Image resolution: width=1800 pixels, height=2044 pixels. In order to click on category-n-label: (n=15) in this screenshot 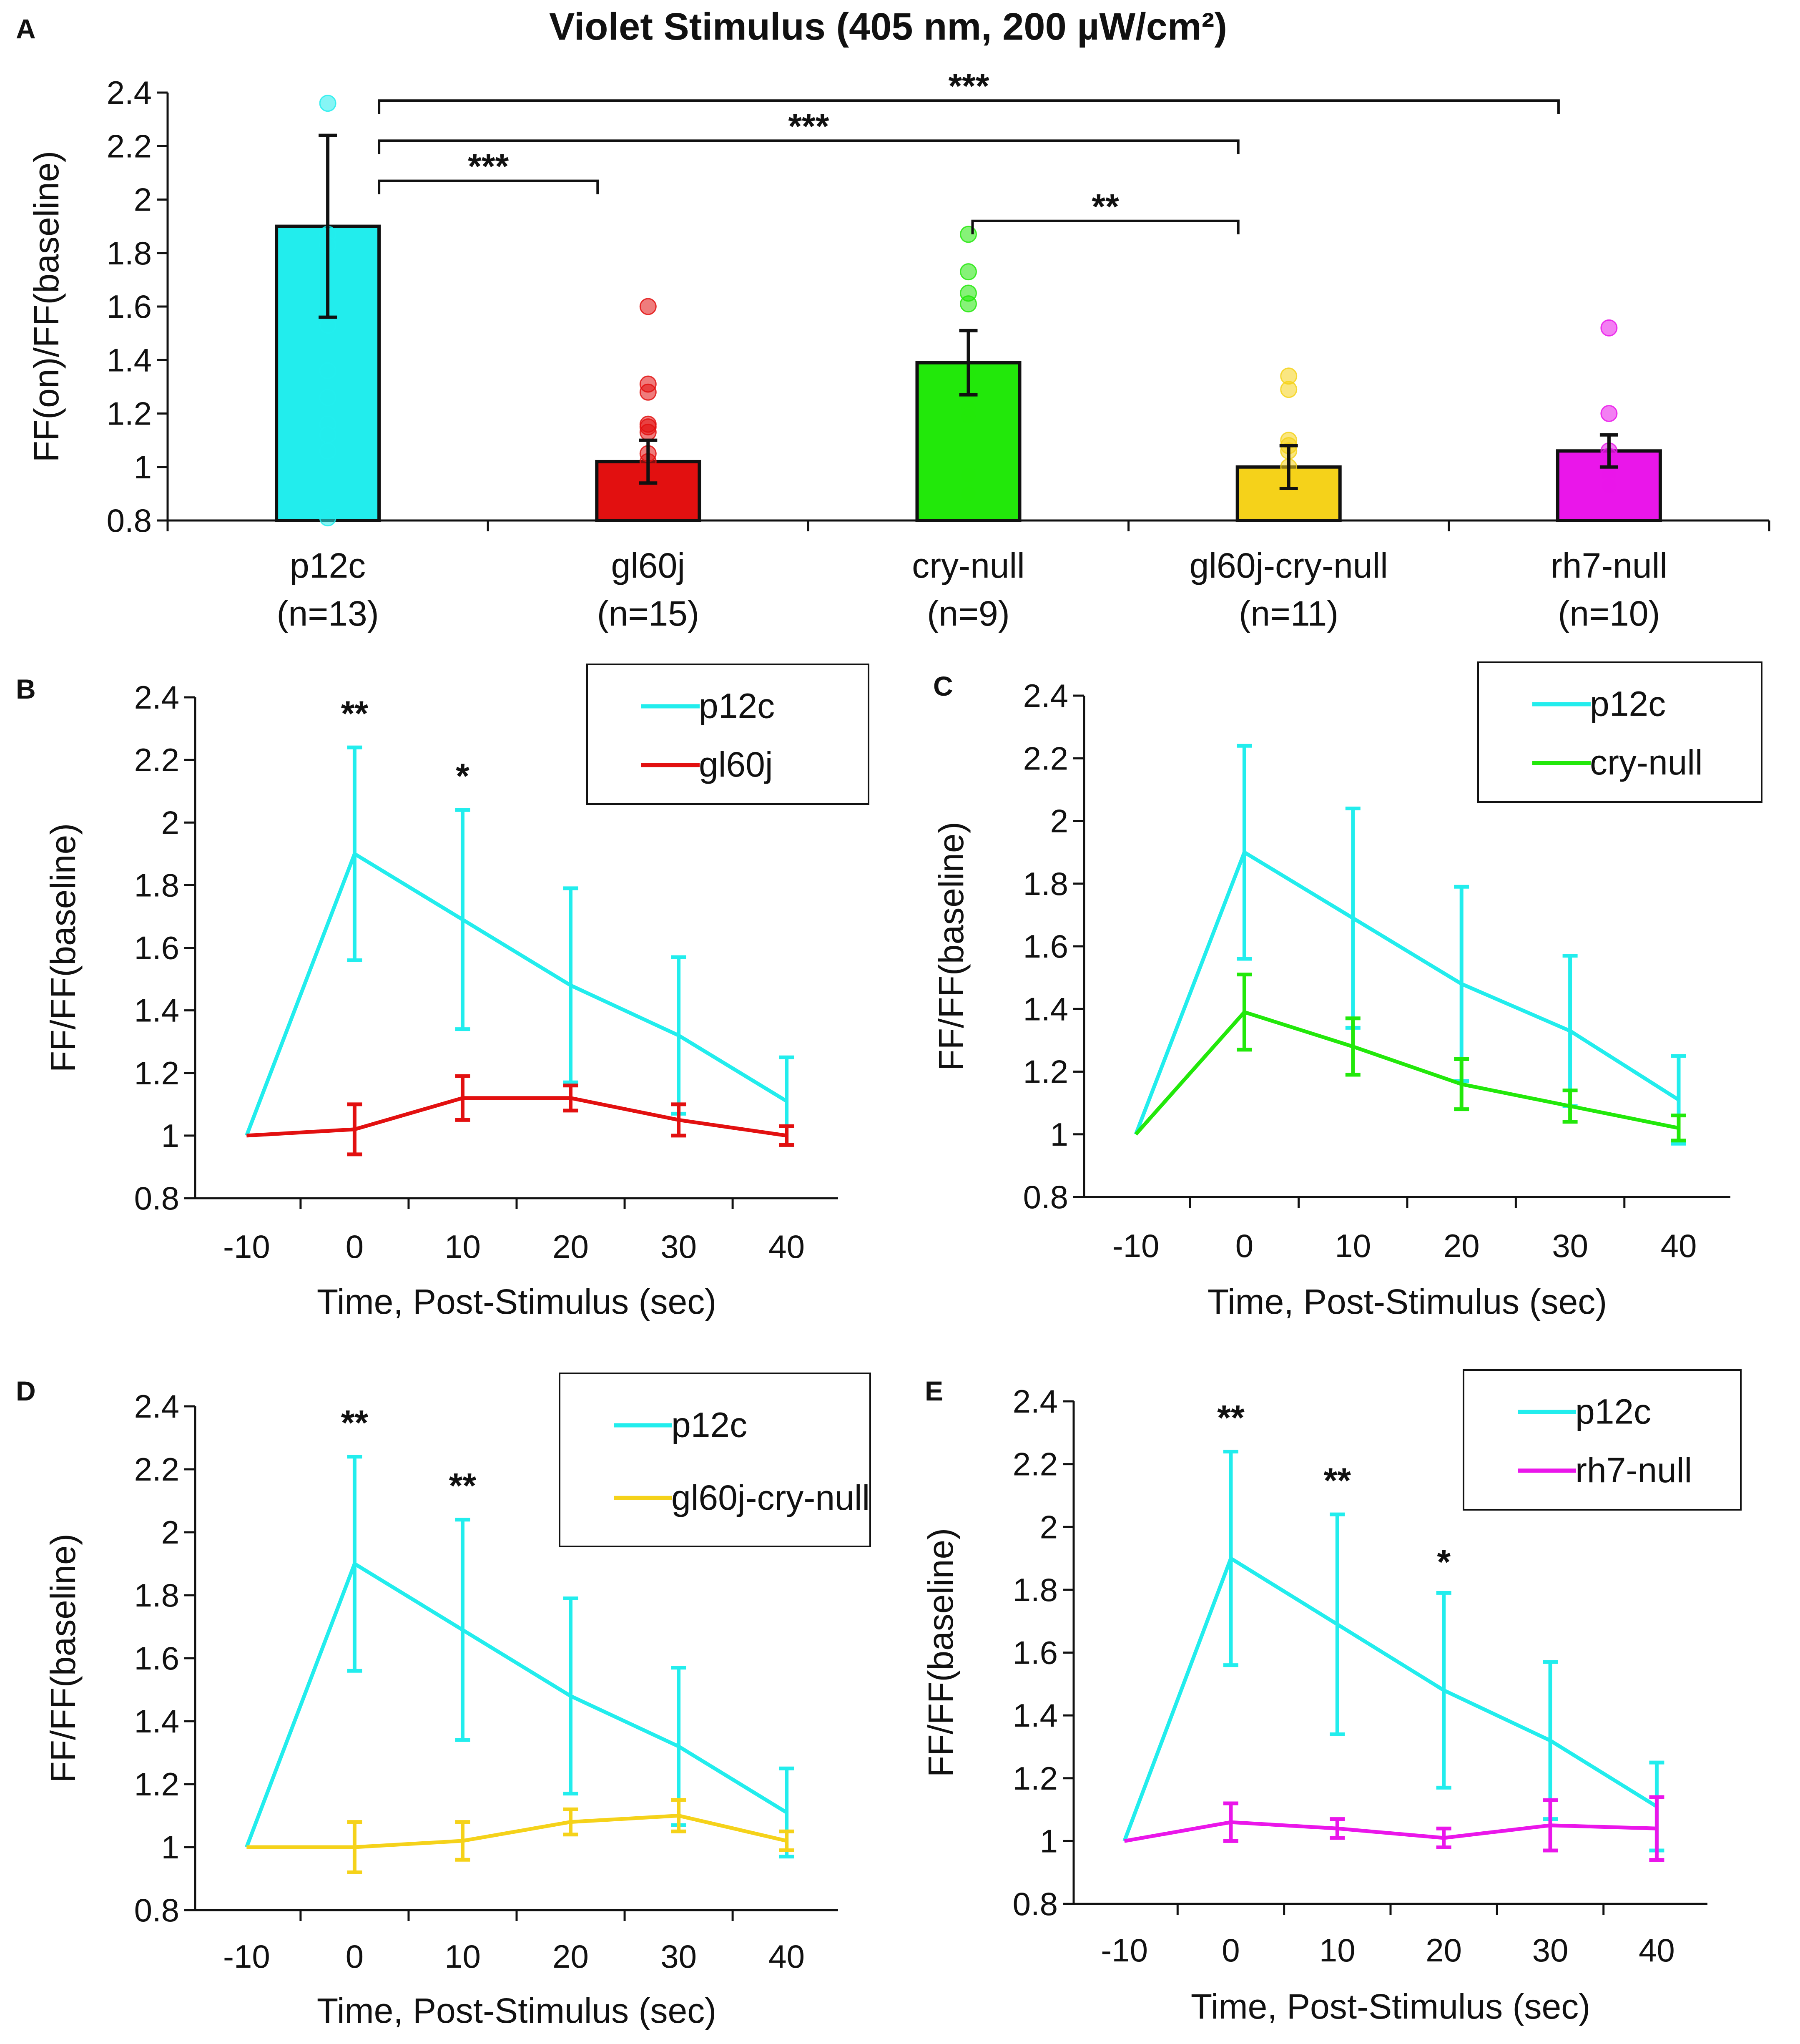, I will do `click(648, 613)`.